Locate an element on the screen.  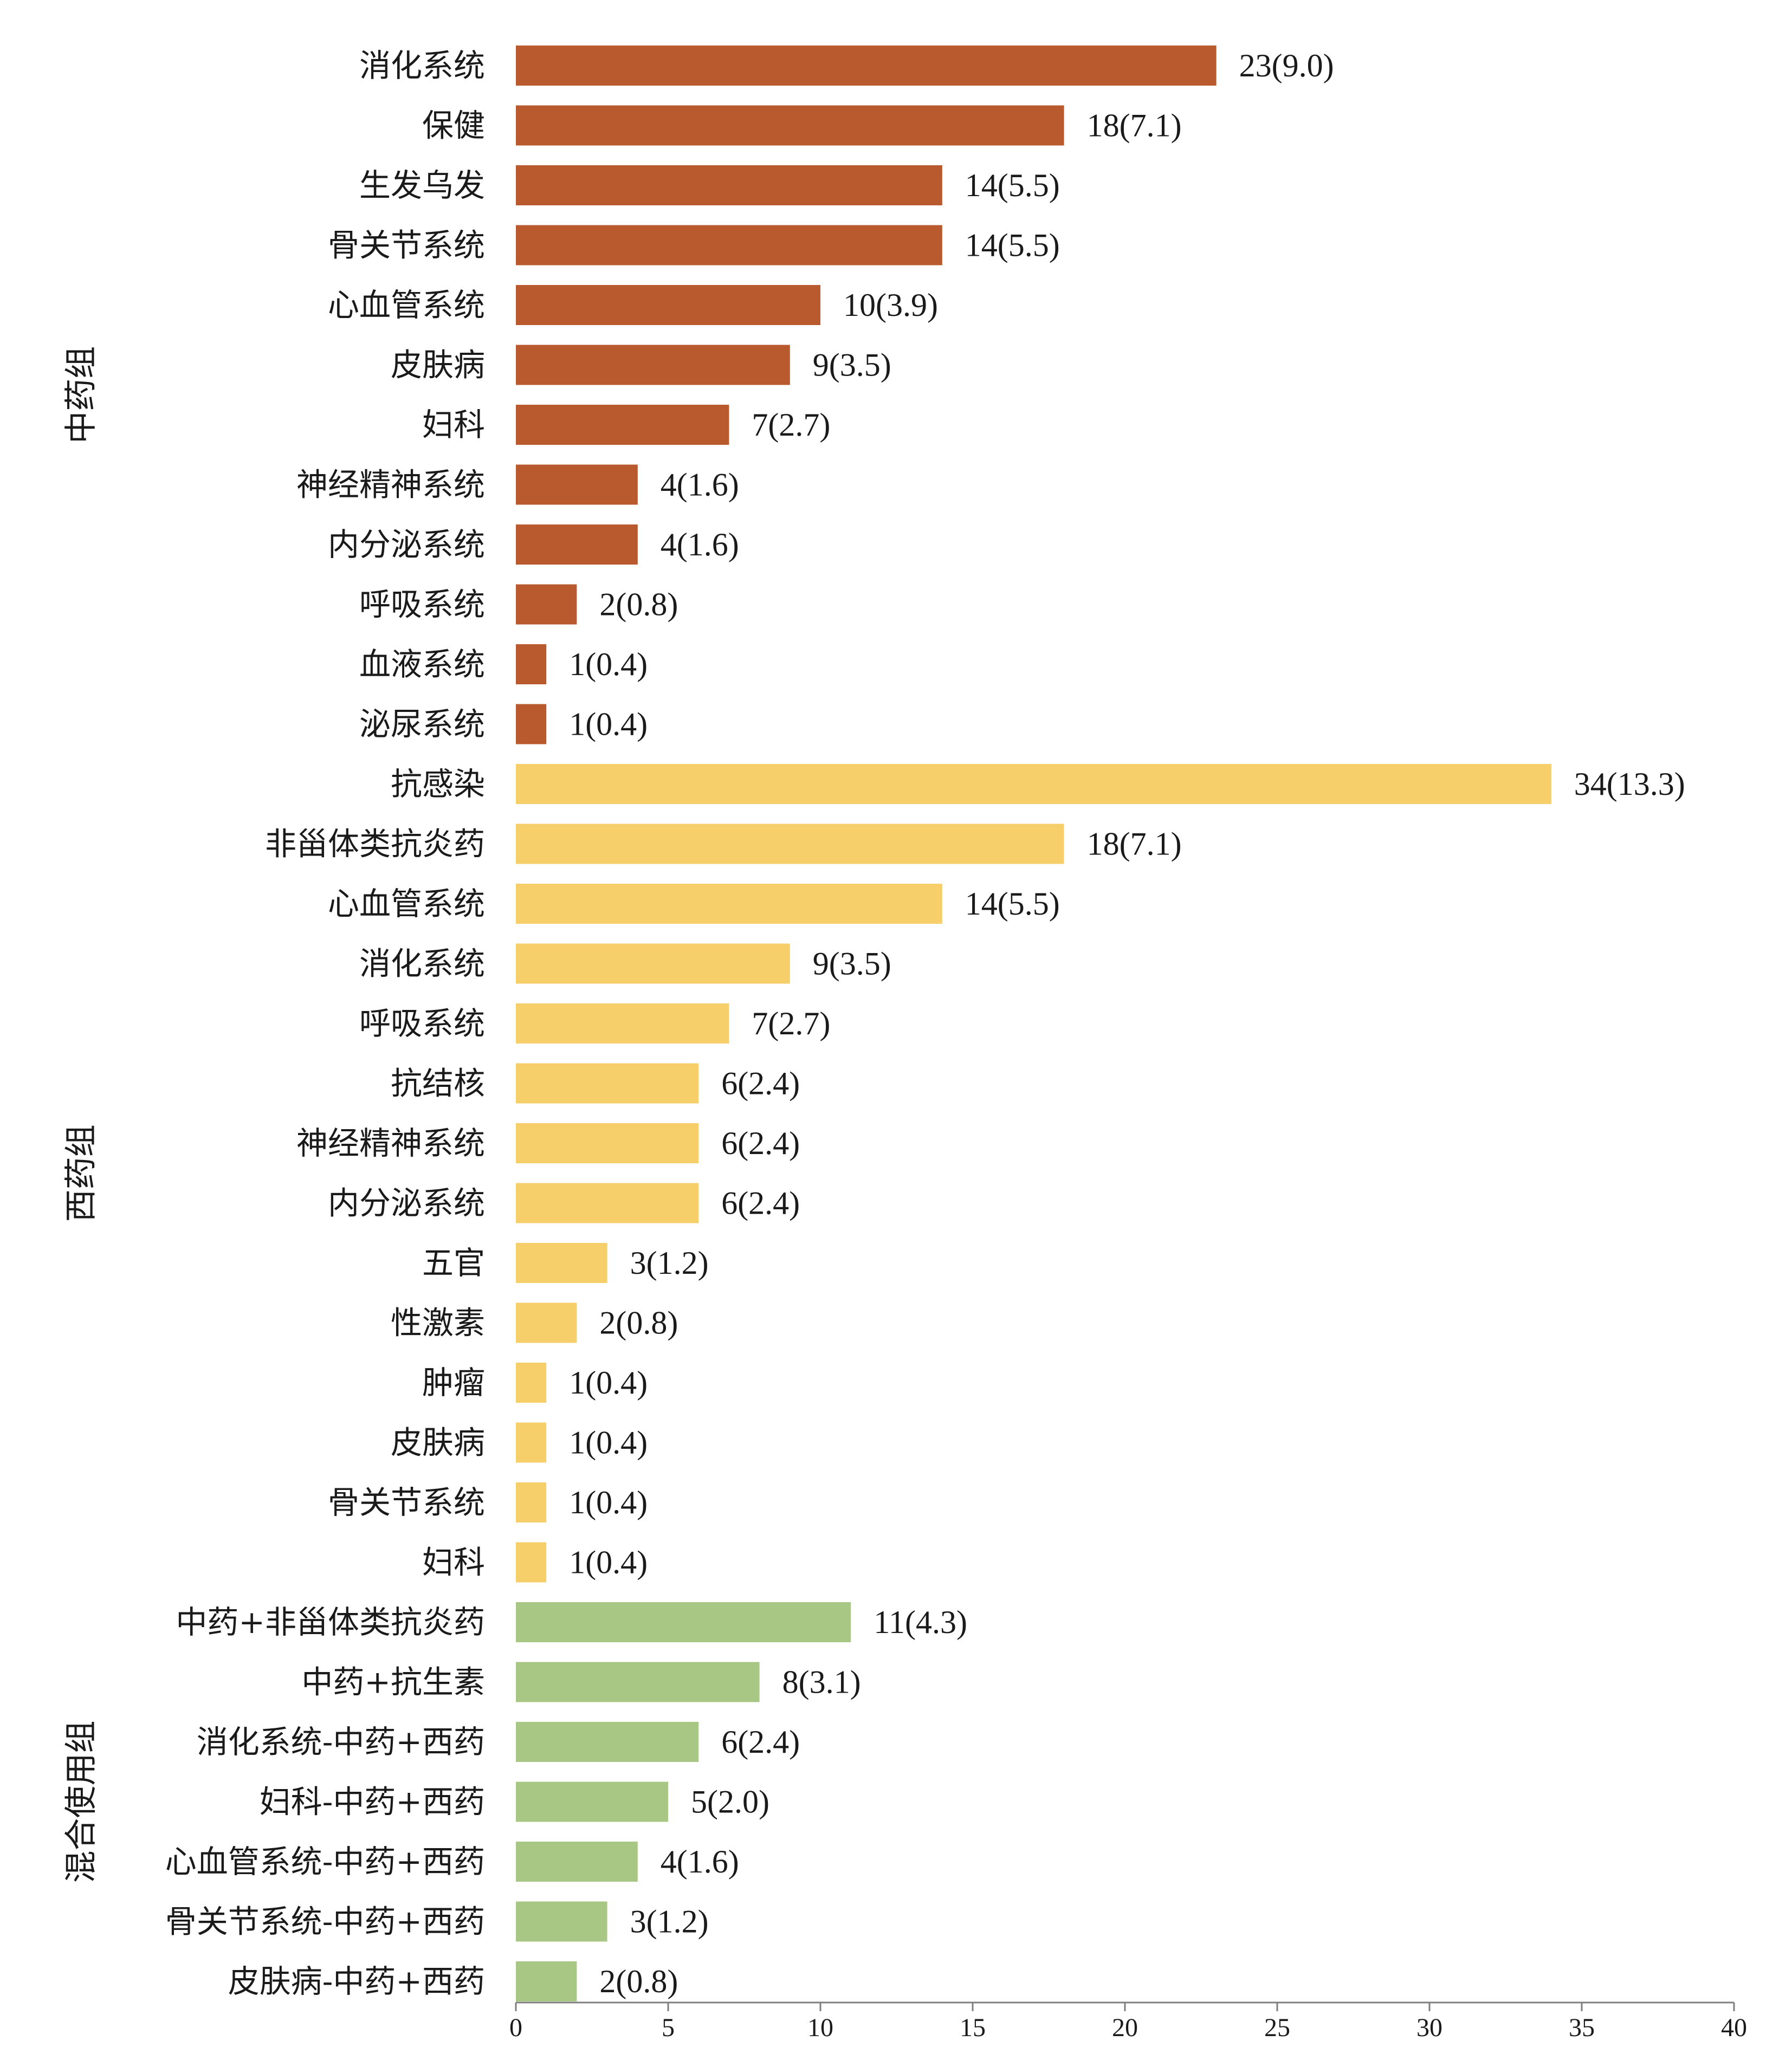
group-label: 中药组 is located at coordinates (81, 395).